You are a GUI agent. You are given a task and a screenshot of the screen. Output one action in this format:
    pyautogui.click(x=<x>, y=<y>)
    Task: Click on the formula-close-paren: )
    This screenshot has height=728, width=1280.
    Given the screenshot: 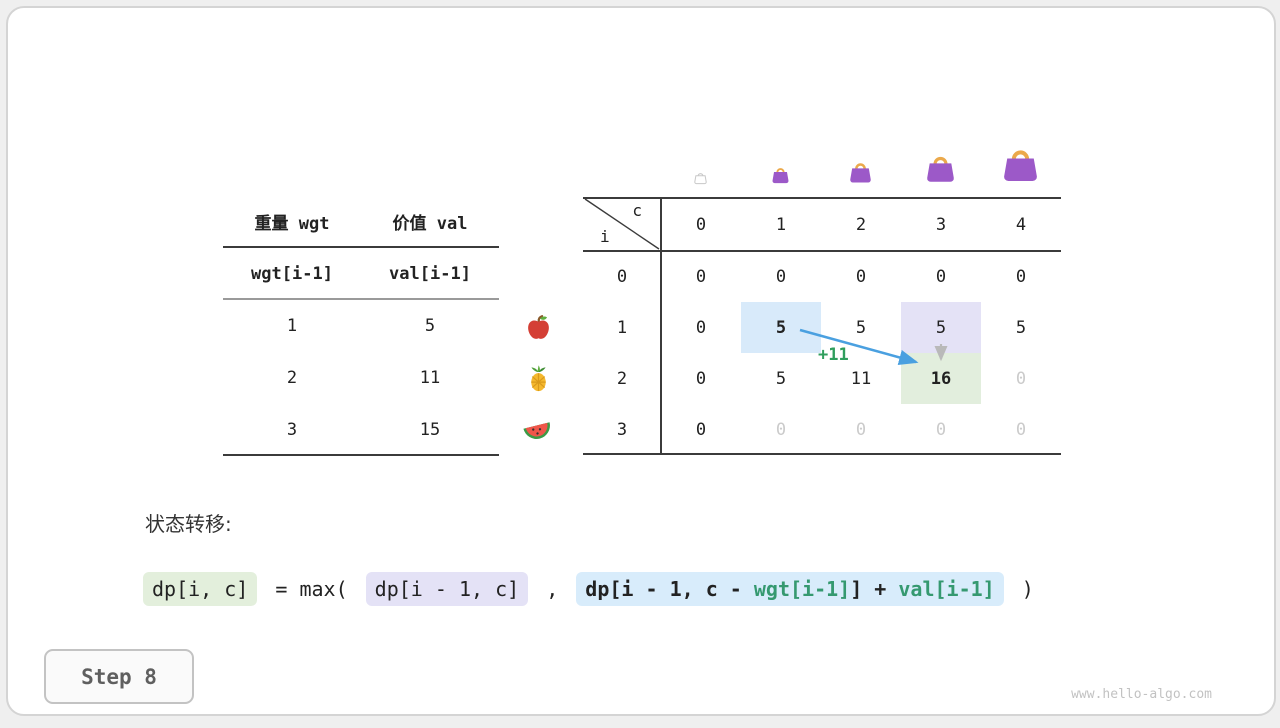 What is the action you would take?
    pyautogui.click(x=1021, y=589)
    